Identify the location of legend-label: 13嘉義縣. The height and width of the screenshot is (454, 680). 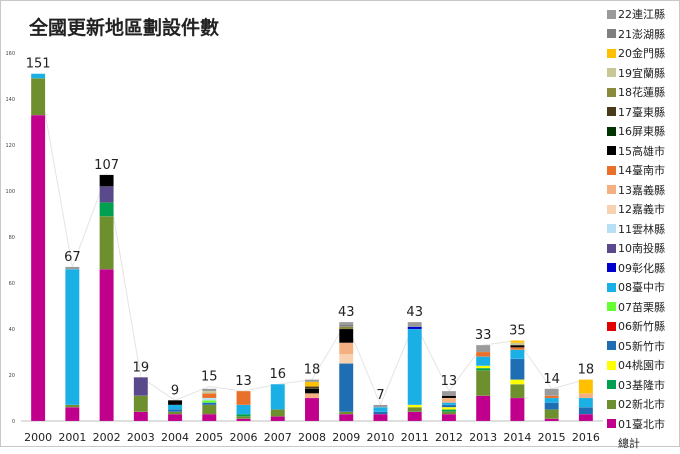
(641, 190).